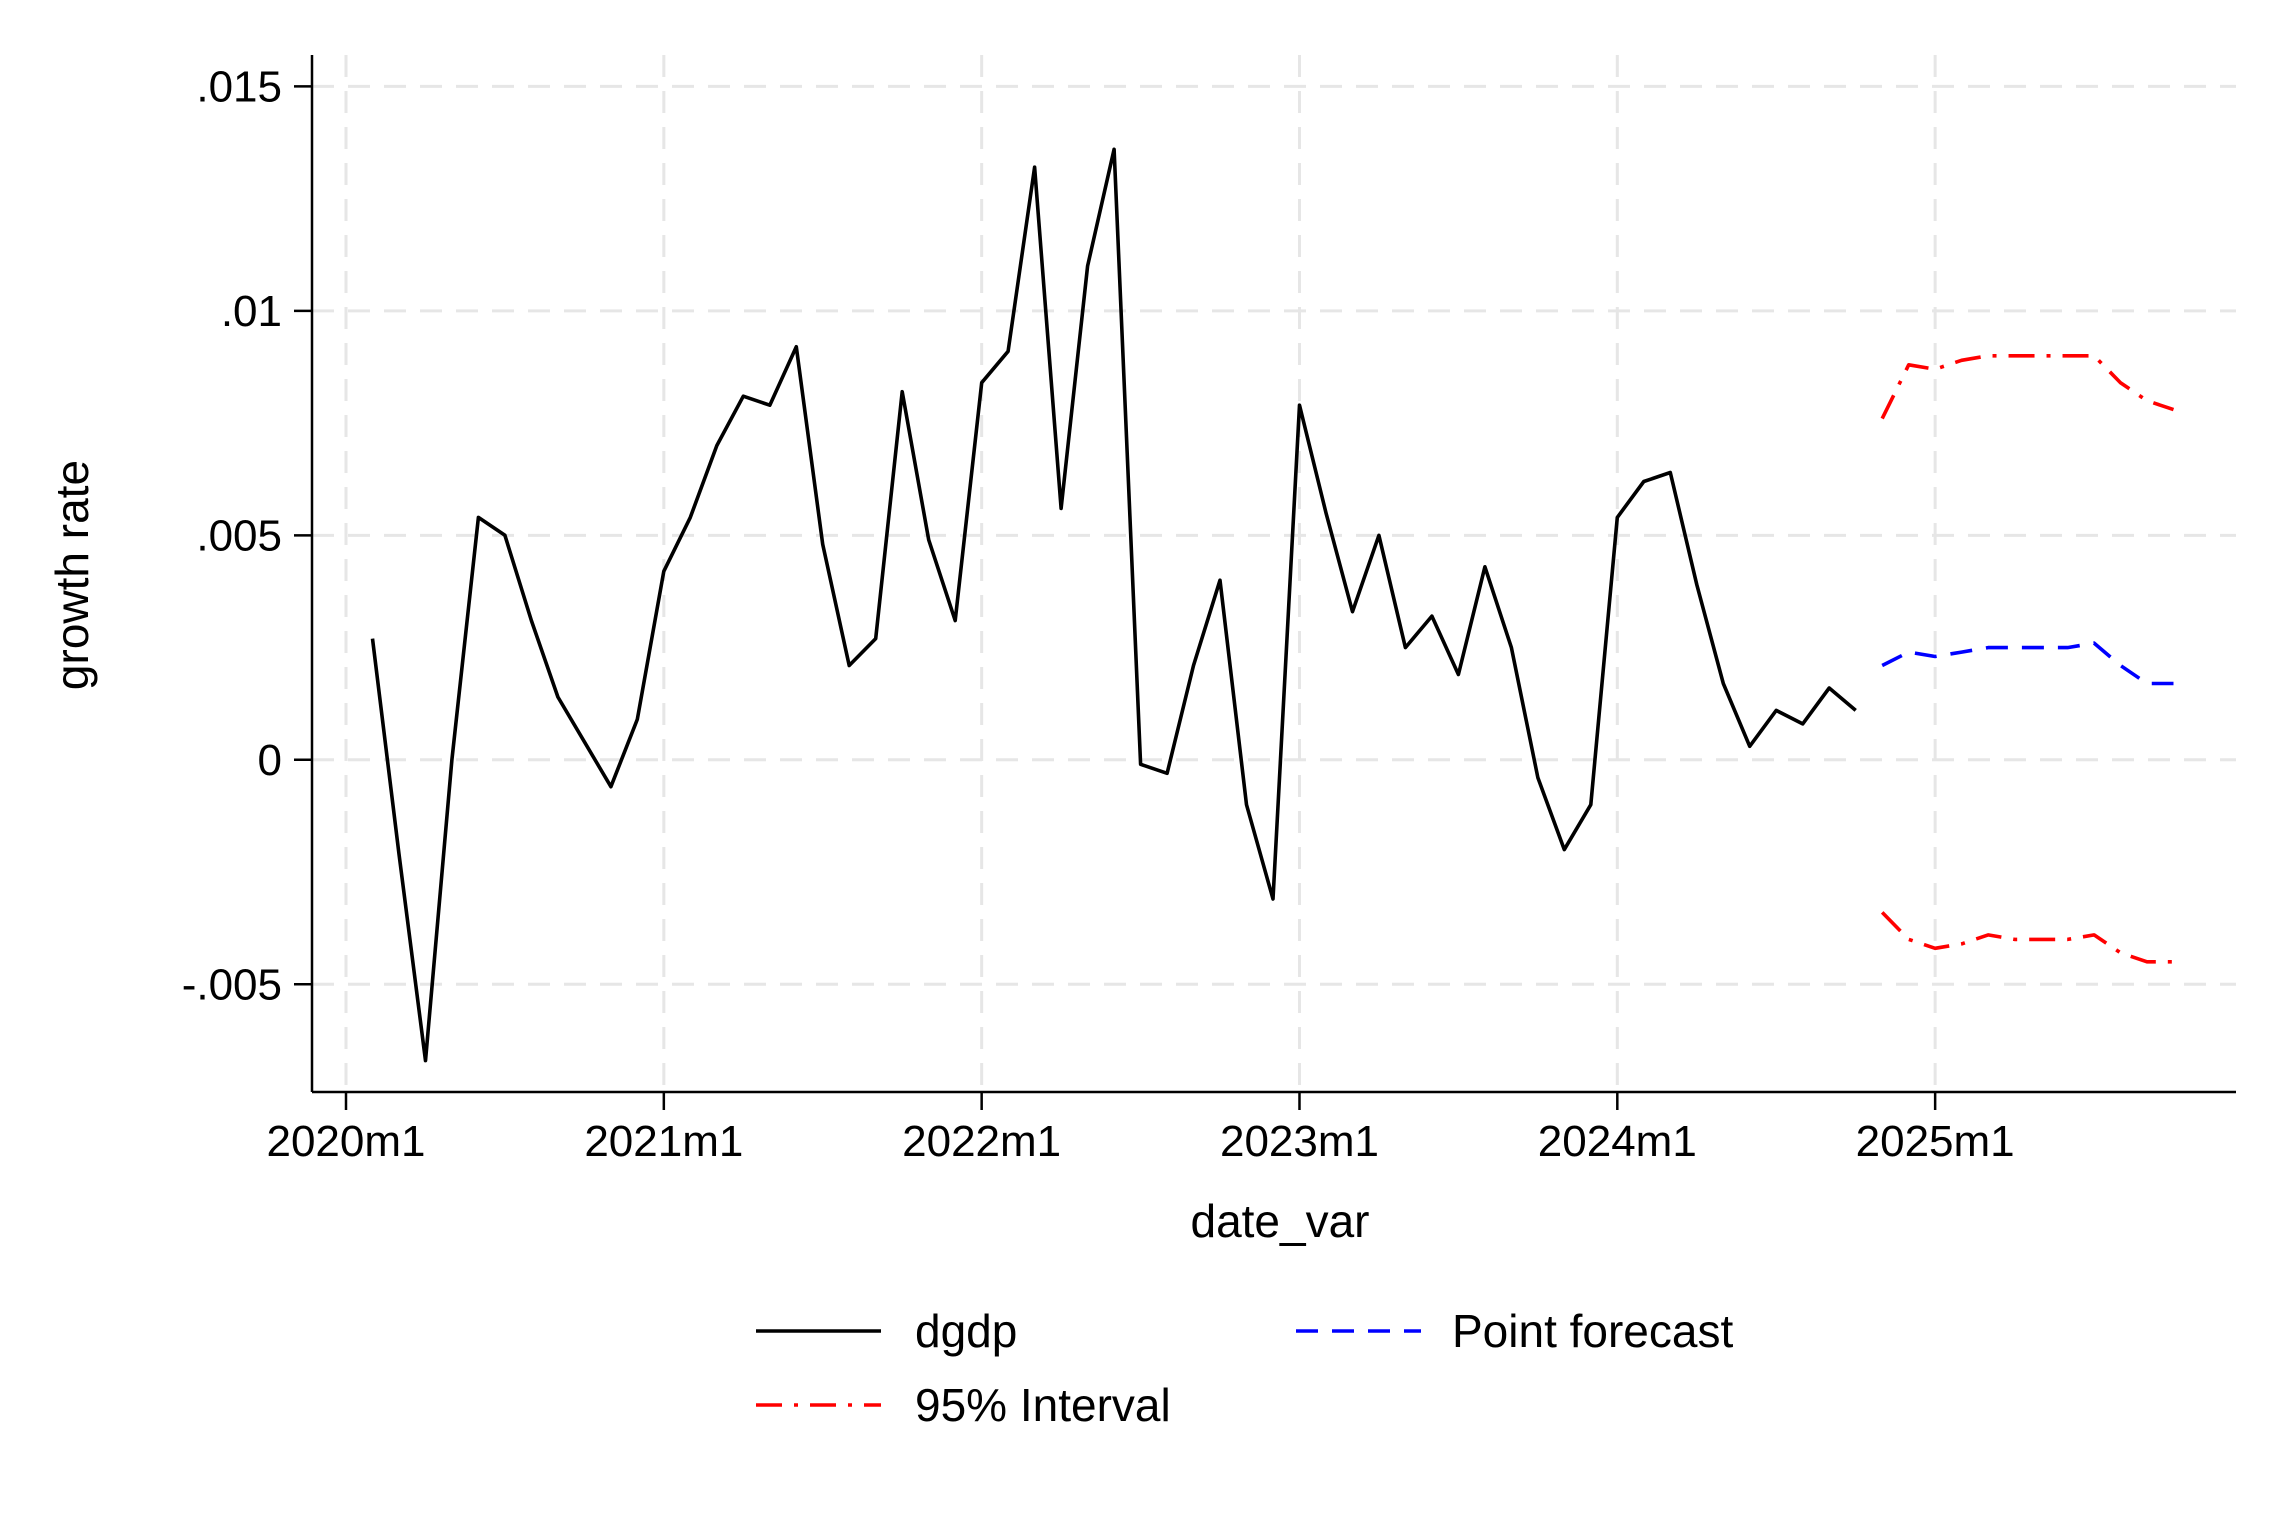  What do you see at coordinates (663, 1141) in the screenshot?
I see `x-tick-label: 2021m1` at bounding box center [663, 1141].